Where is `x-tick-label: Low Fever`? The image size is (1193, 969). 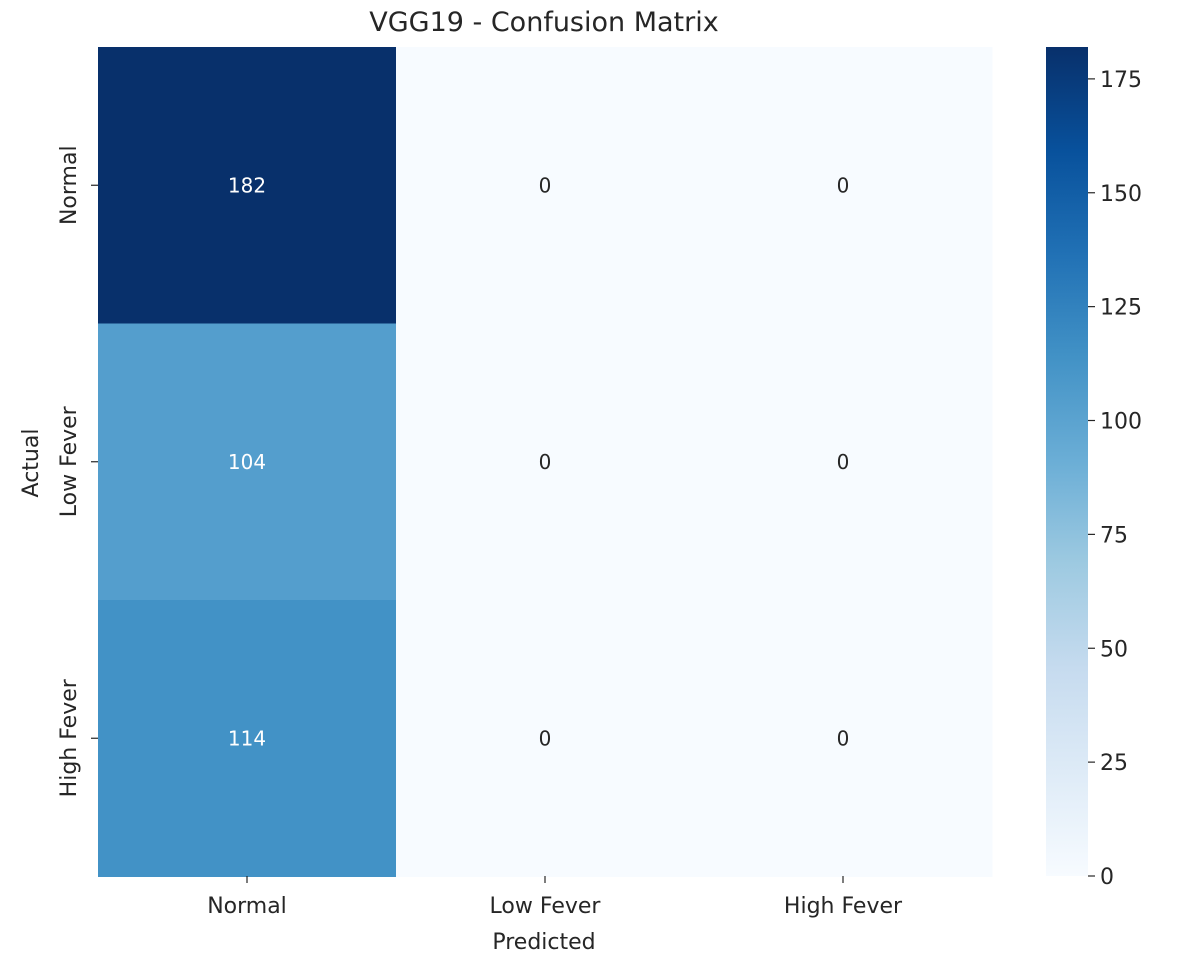
x-tick-label: Low Fever is located at coordinates (546, 906).